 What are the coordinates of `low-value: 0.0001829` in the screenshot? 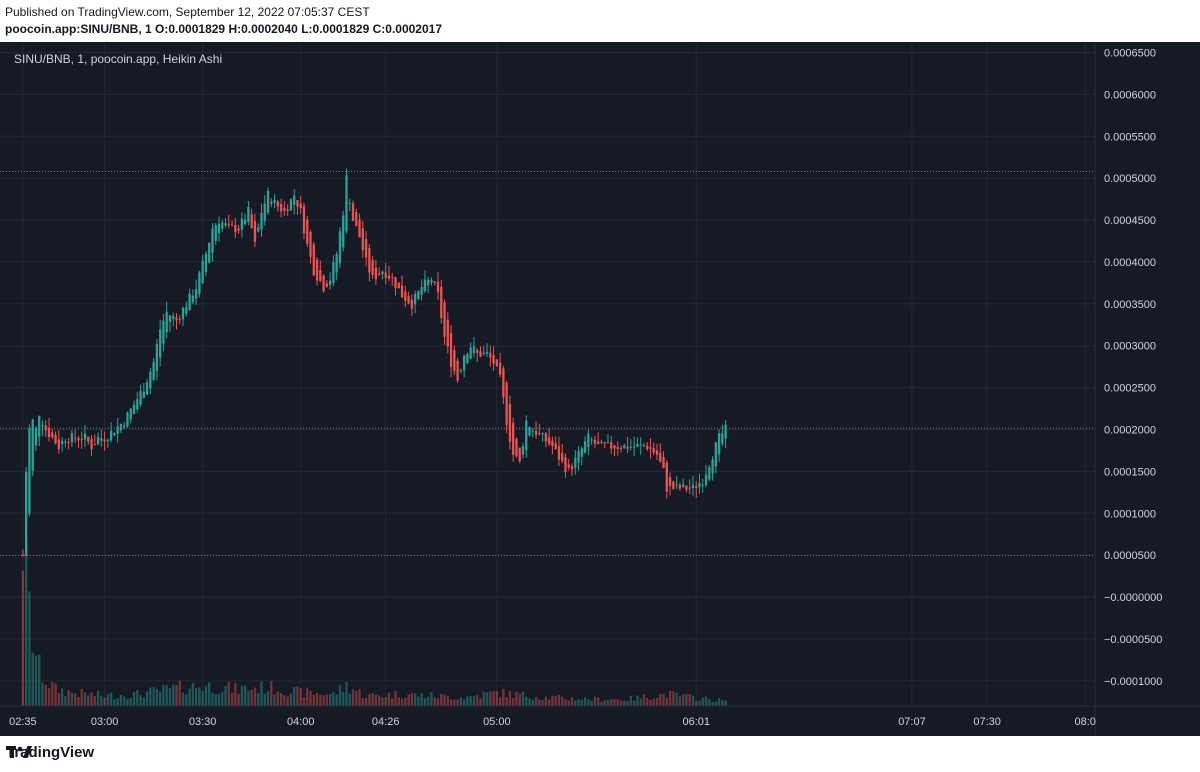 It's located at (341, 29).